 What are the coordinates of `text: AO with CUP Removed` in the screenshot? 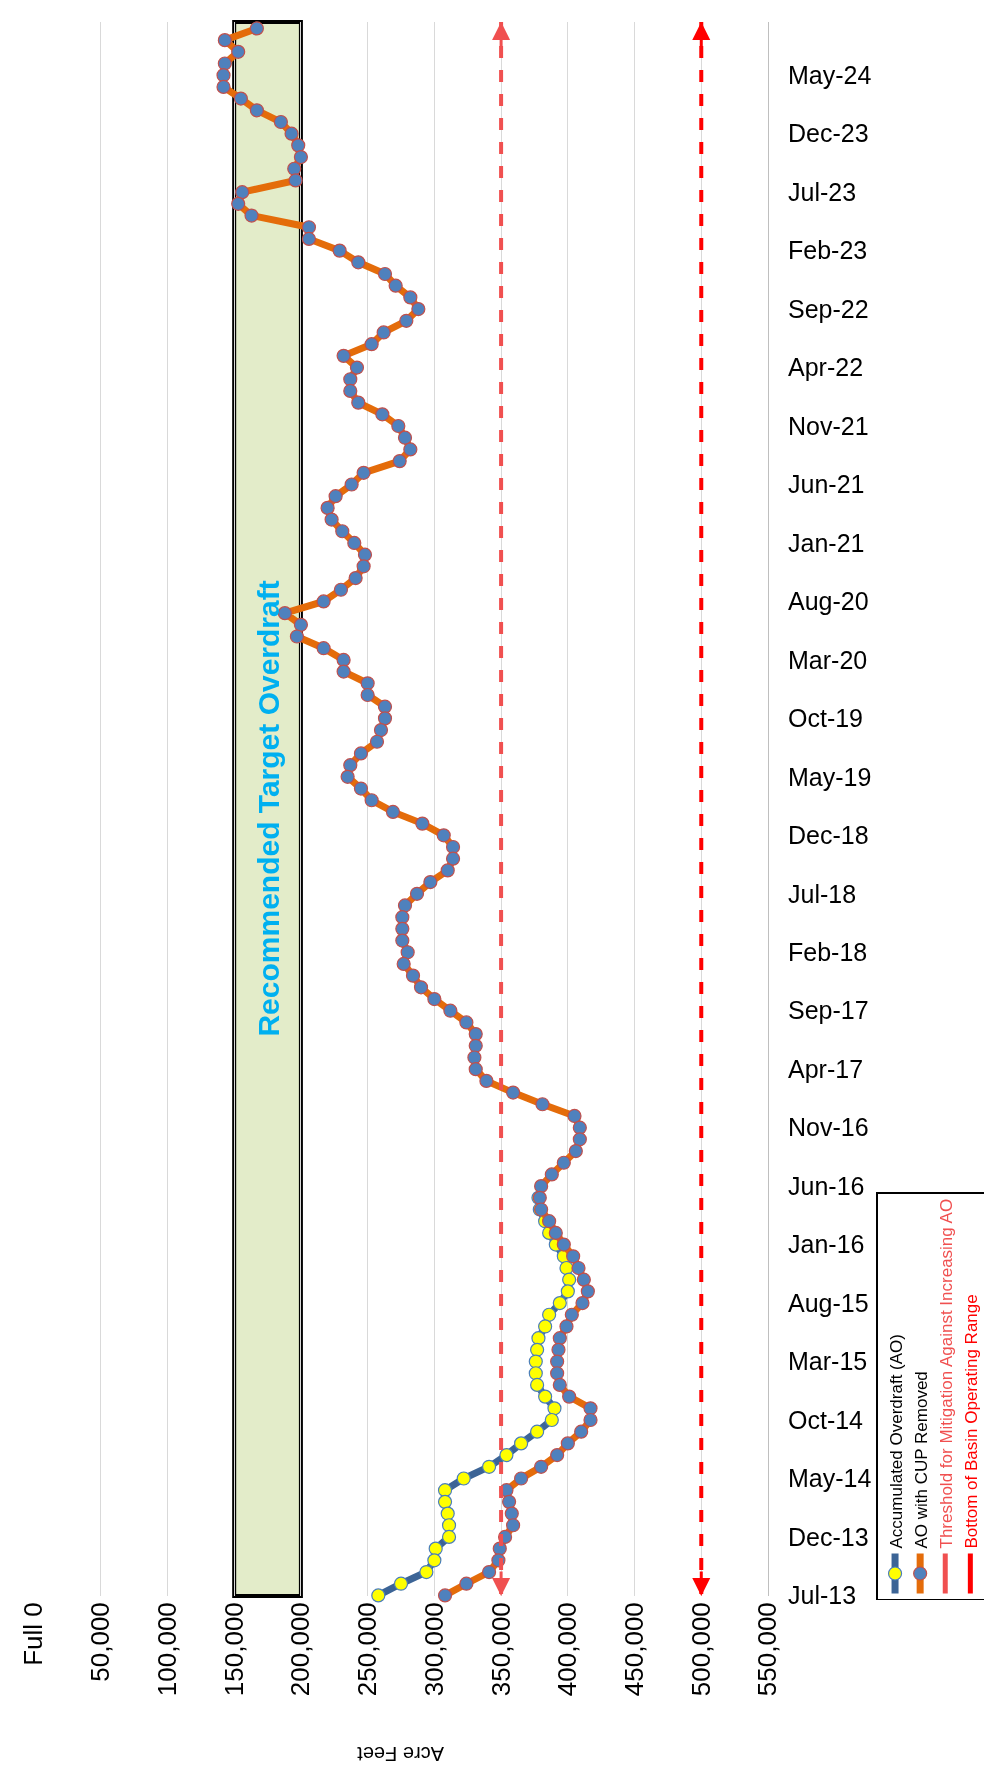 It's located at (921, 1460).